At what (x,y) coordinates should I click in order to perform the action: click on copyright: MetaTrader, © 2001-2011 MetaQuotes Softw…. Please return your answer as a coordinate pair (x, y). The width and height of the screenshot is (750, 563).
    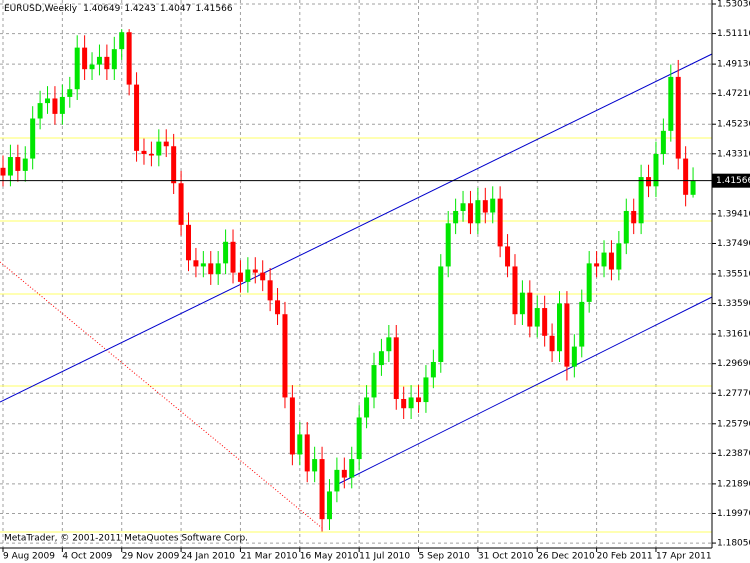
    Looking at the image, I should click on (126, 539).